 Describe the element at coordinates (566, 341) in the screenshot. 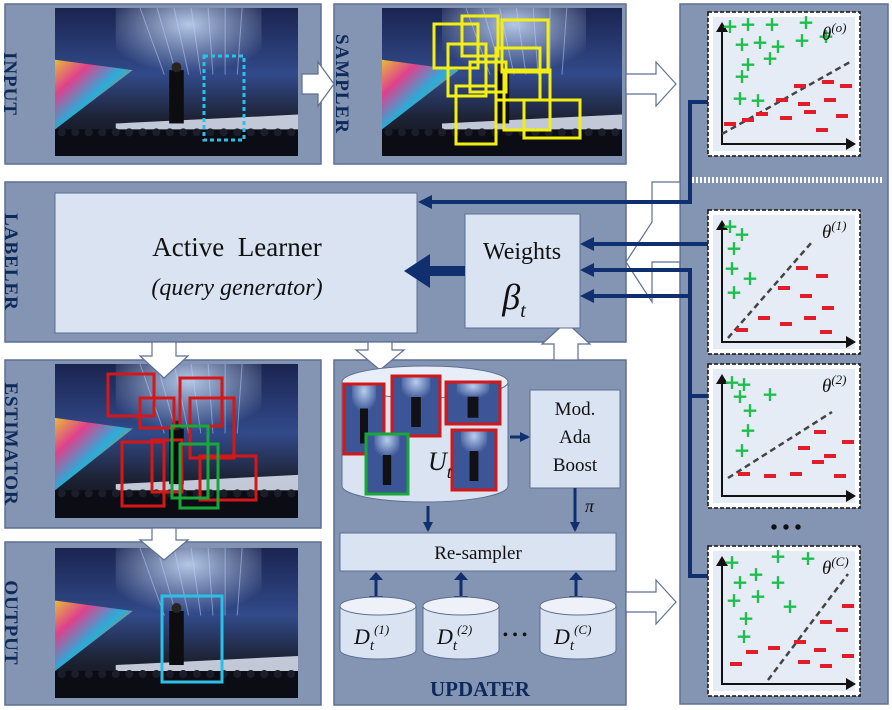

I see `updater-to-weights-arrow` at that location.